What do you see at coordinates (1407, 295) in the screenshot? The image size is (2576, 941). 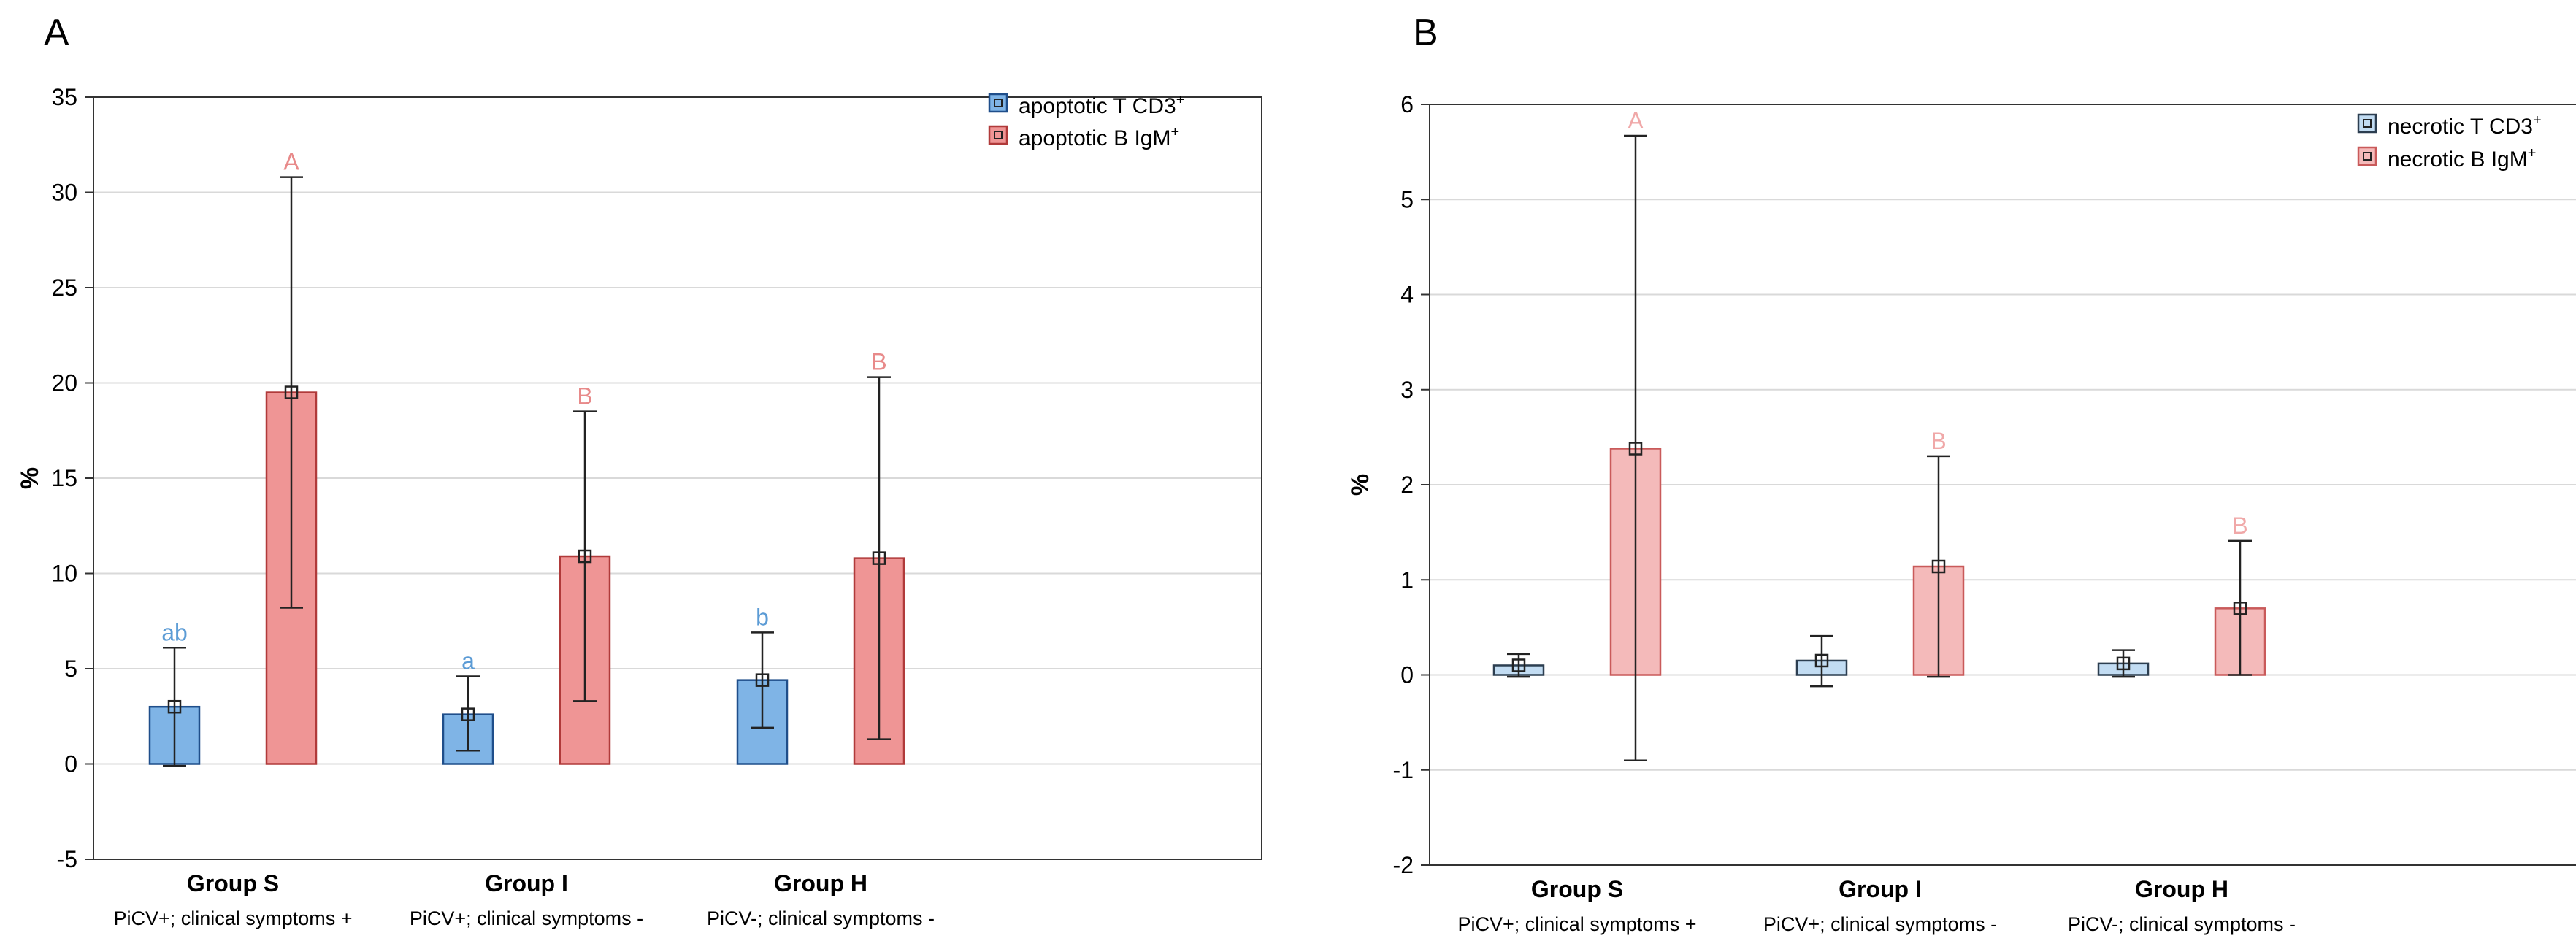 I see `y-tick-label: 4` at bounding box center [1407, 295].